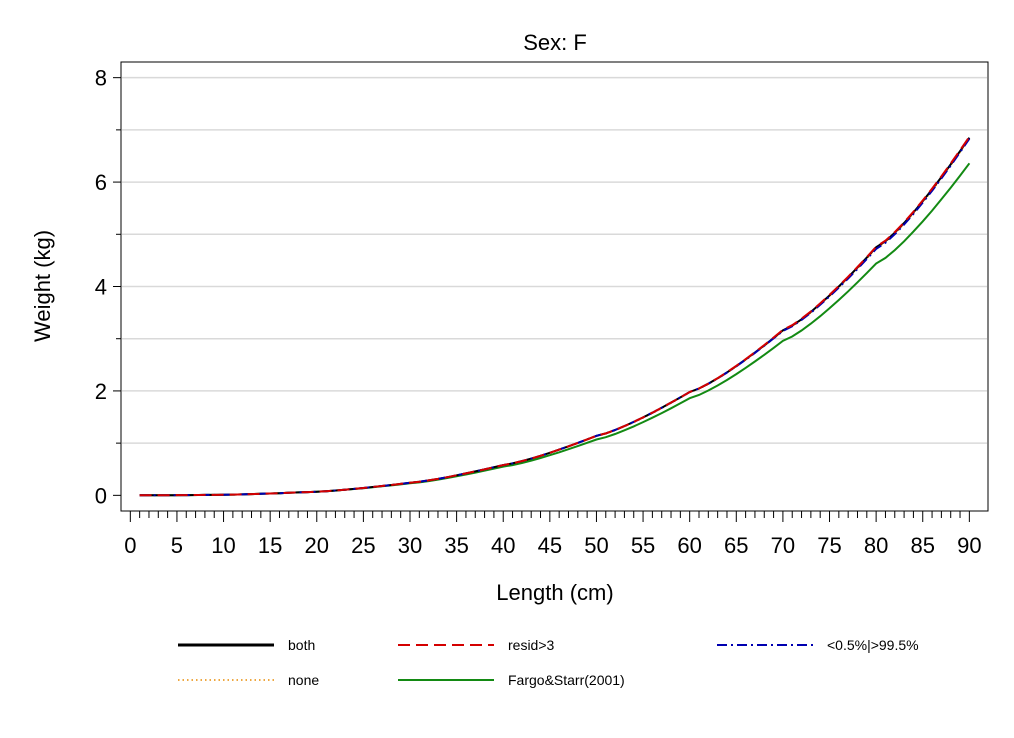 Image resolution: width=1014 pixels, height=738 pixels. Describe the element at coordinates (177, 545) in the screenshot. I see `x-tick-label: 5` at that location.